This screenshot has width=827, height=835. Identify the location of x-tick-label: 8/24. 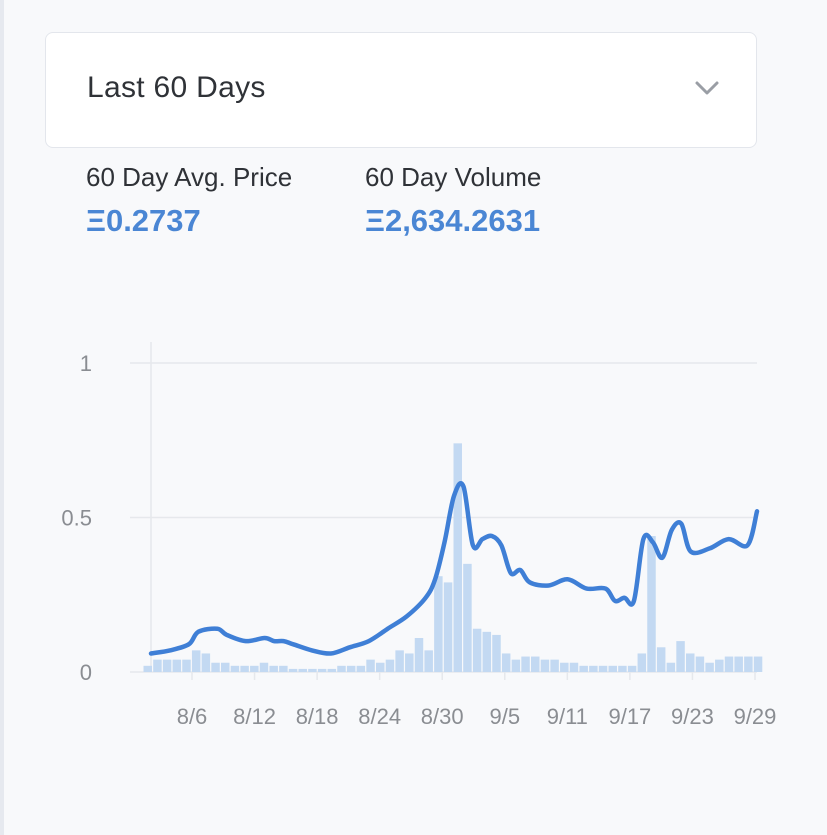
(379, 716).